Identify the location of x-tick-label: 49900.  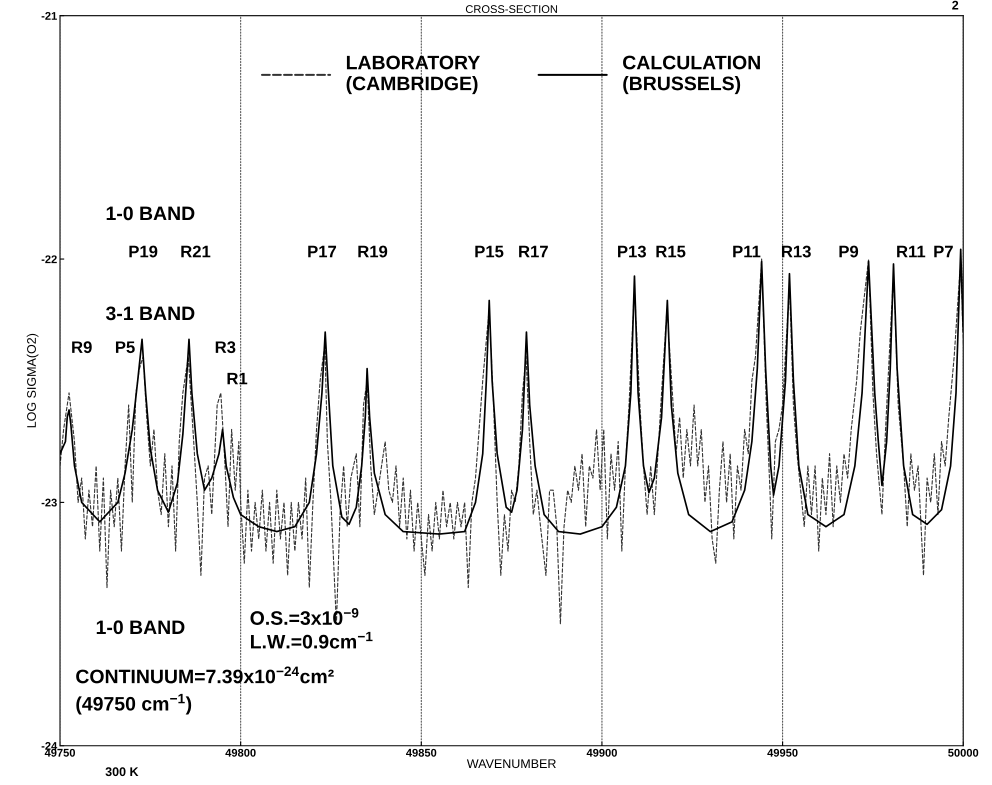
(601, 752).